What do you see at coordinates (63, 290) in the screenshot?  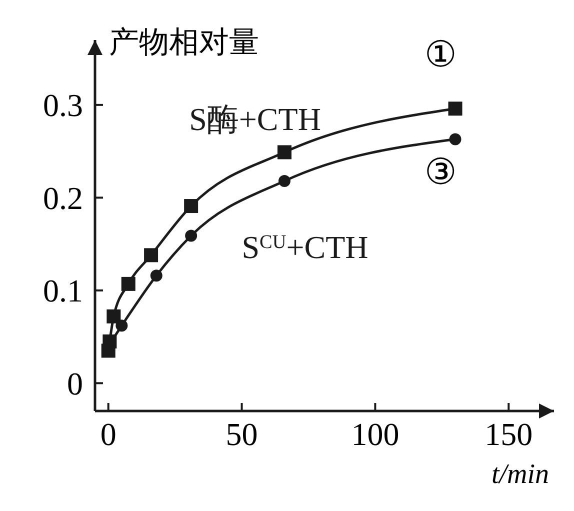 I see `y-tick-label: 0.1` at bounding box center [63, 290].